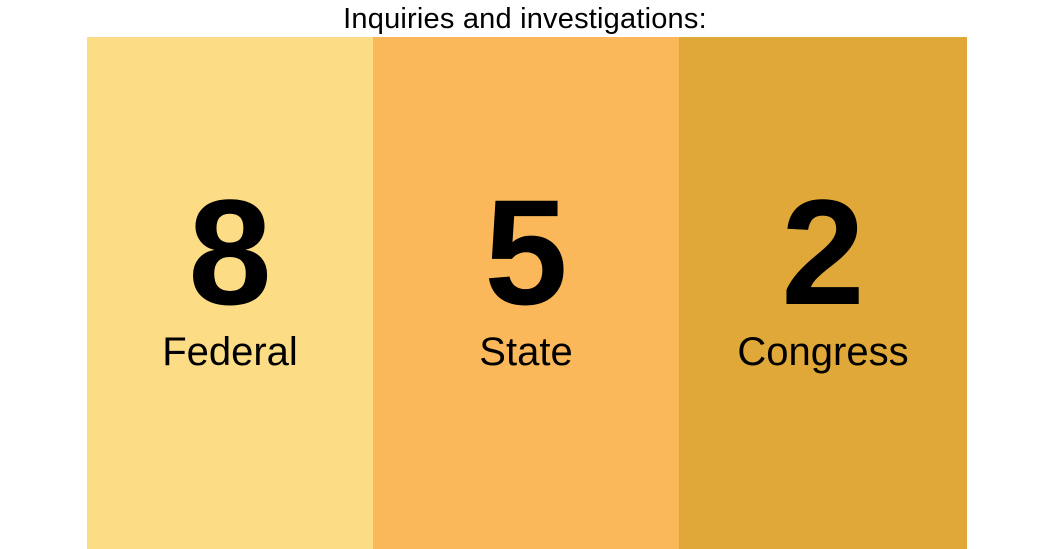 This screenshot has width=1050, height=549. What do you see at coordinates (823, 352) in the screenshot?
I see `congress-label: Congress` at bounding box center [823, 352].